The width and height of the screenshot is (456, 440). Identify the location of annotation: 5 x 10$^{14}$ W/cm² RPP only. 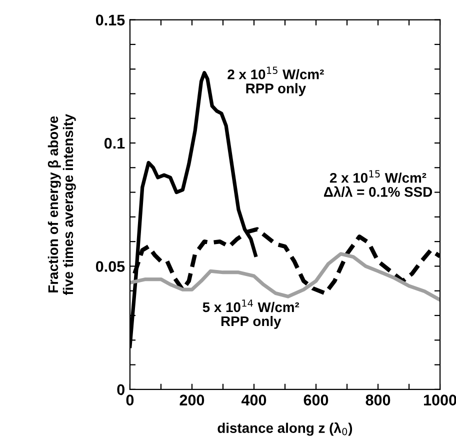
(251, 314).